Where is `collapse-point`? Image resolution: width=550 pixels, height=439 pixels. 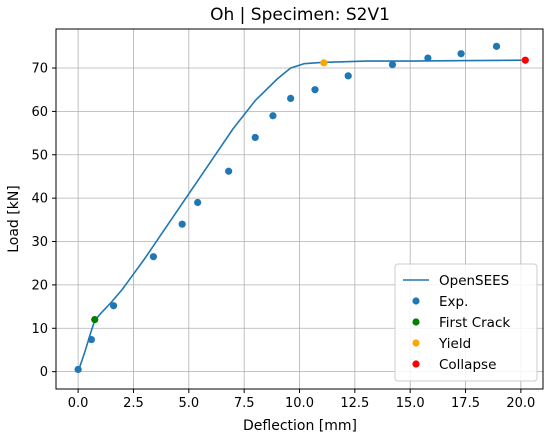
collapse-point is located at coordinates (525, 60).